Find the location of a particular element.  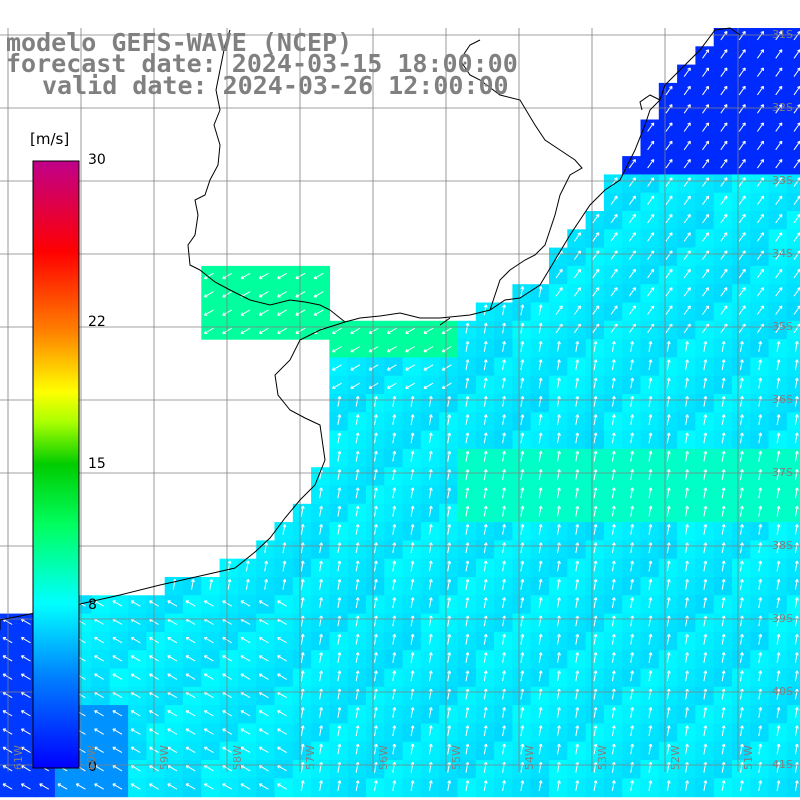

field-cell is located at coordinates (793, 660).